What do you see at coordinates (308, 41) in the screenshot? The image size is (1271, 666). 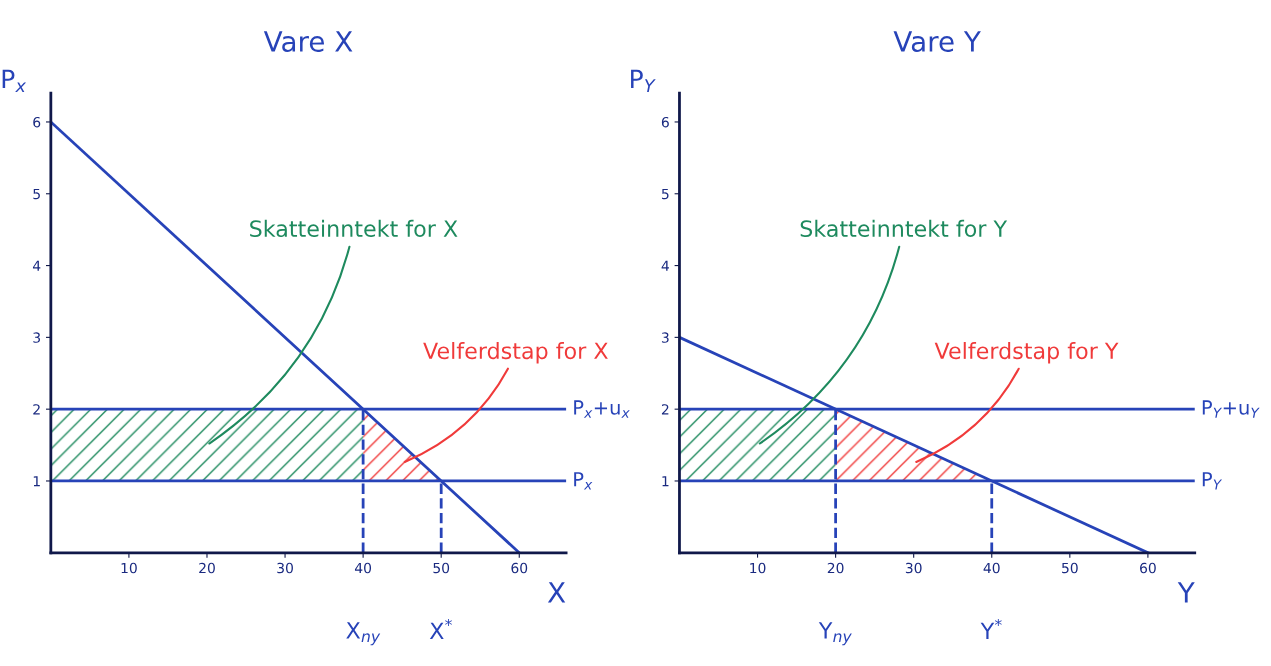 I see `chart-title: Vare X` at bounding box center [308, 41].